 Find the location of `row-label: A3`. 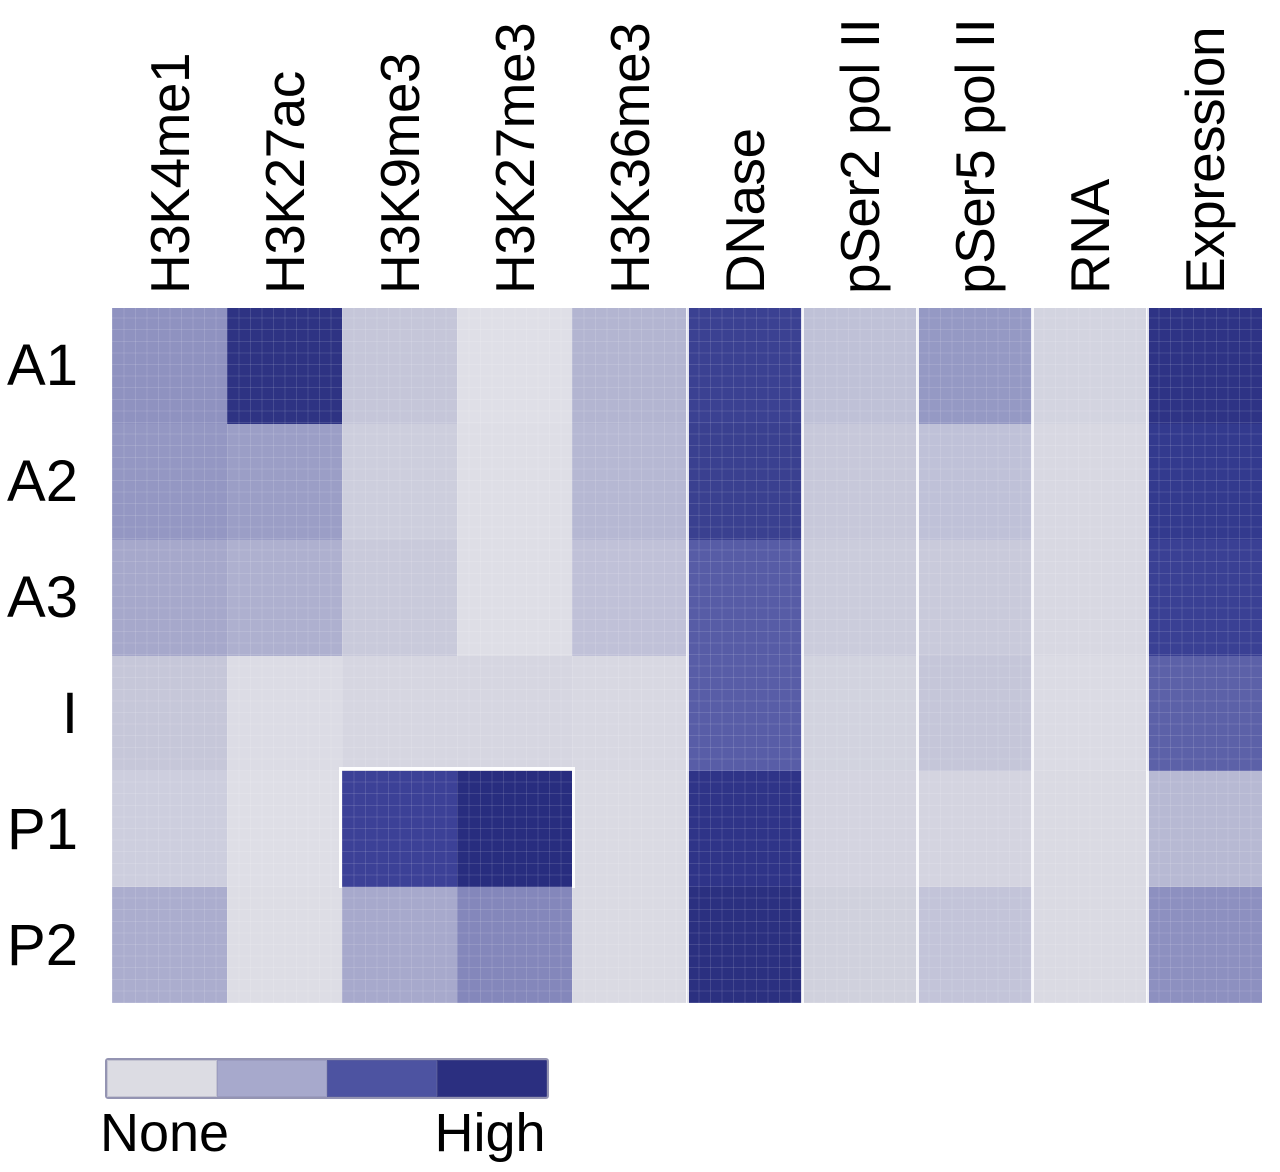

row-label: A3 is located at coordinates (42, 598).